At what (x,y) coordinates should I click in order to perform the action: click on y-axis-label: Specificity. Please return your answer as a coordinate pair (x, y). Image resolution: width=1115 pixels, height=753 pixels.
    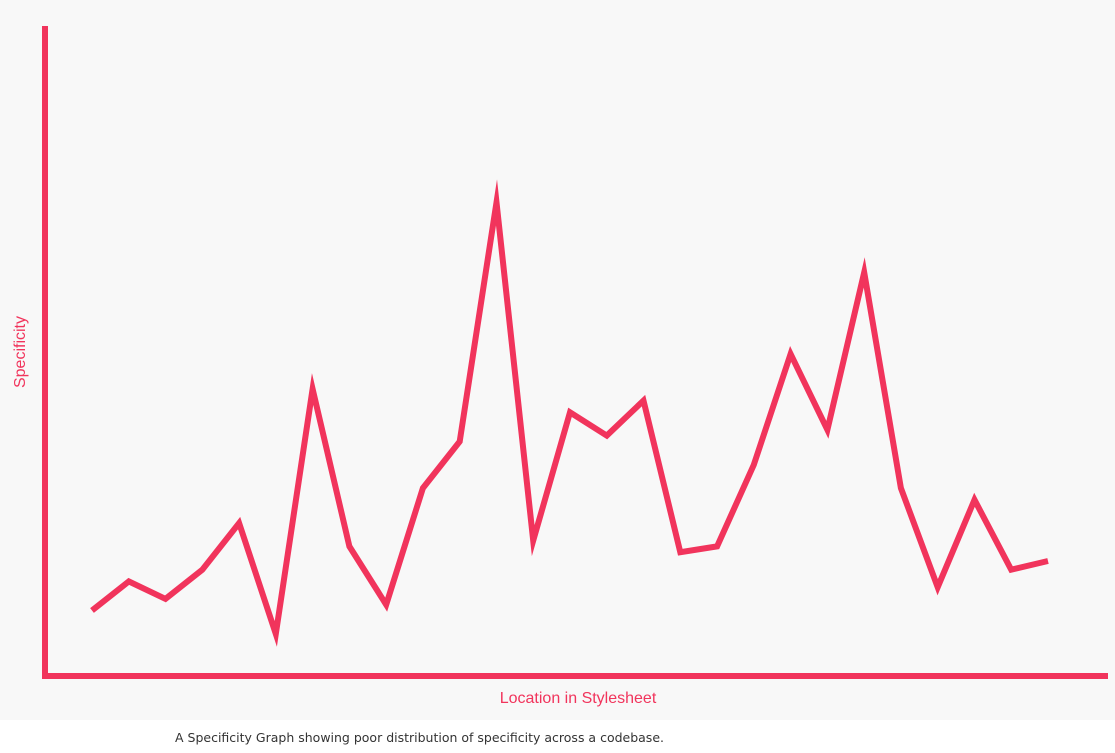
    Looking at the image, I should click on (20, 352).